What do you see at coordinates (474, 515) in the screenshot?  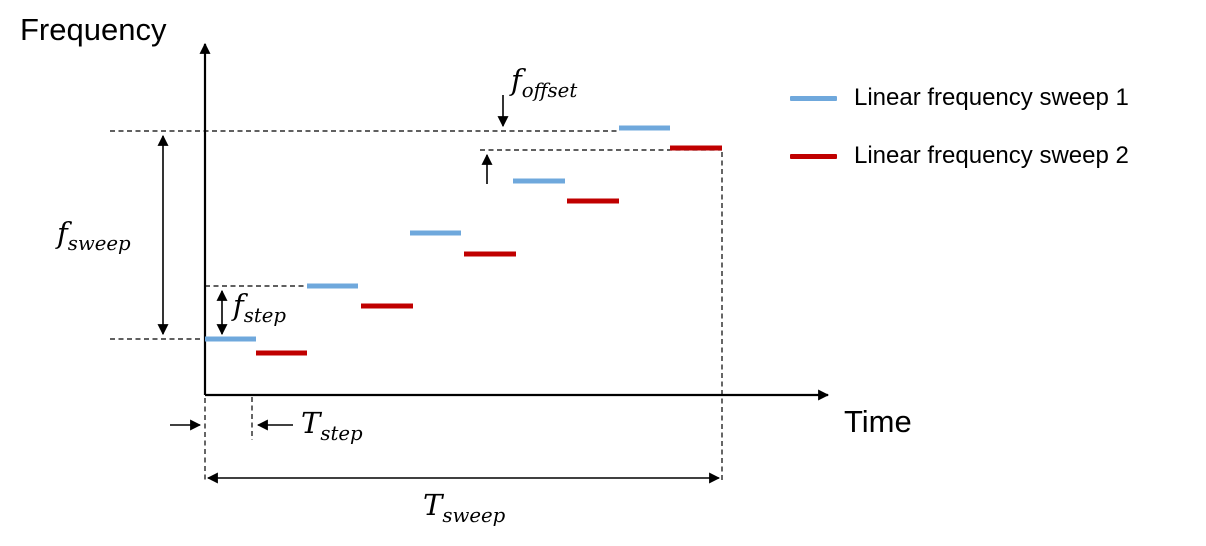 I see `t-sweep-sub: sweep` at bounding box center [474, 515].